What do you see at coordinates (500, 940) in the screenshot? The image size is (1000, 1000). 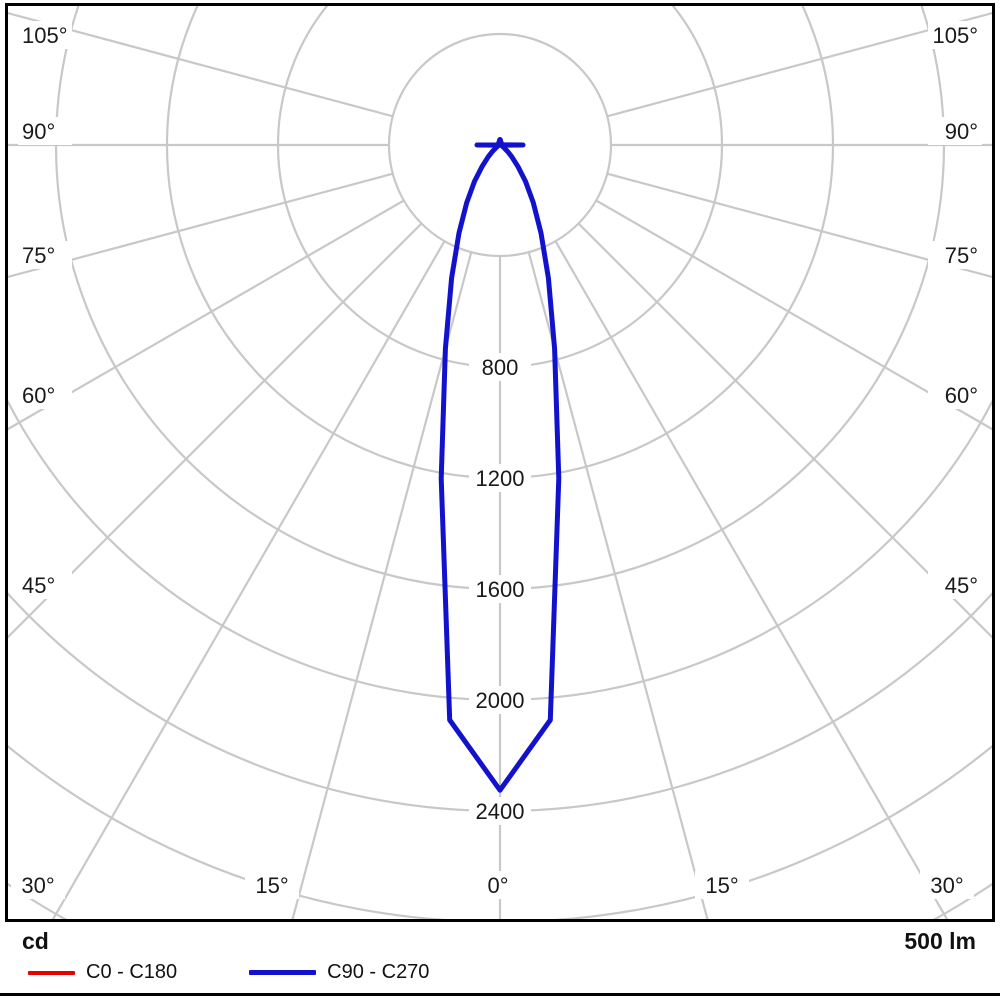 I see `footer-units-row: cd 500 lm` at bounding box center [500, 940].